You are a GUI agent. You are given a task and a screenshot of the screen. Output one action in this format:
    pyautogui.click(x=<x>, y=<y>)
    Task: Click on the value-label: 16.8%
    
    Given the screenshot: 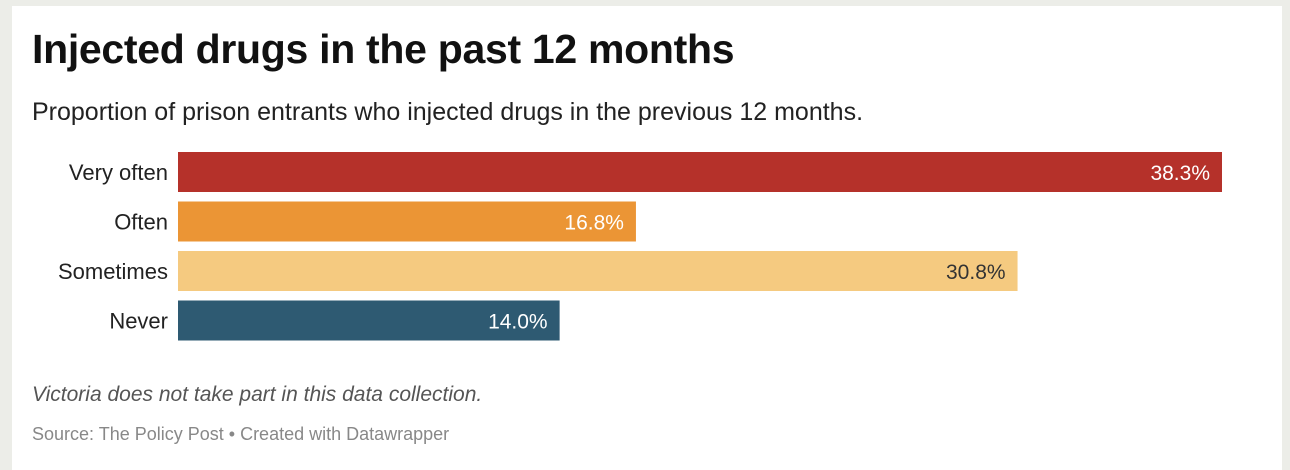 What is the action you would take?
    pyautogui.click(x=594, y=223)
    